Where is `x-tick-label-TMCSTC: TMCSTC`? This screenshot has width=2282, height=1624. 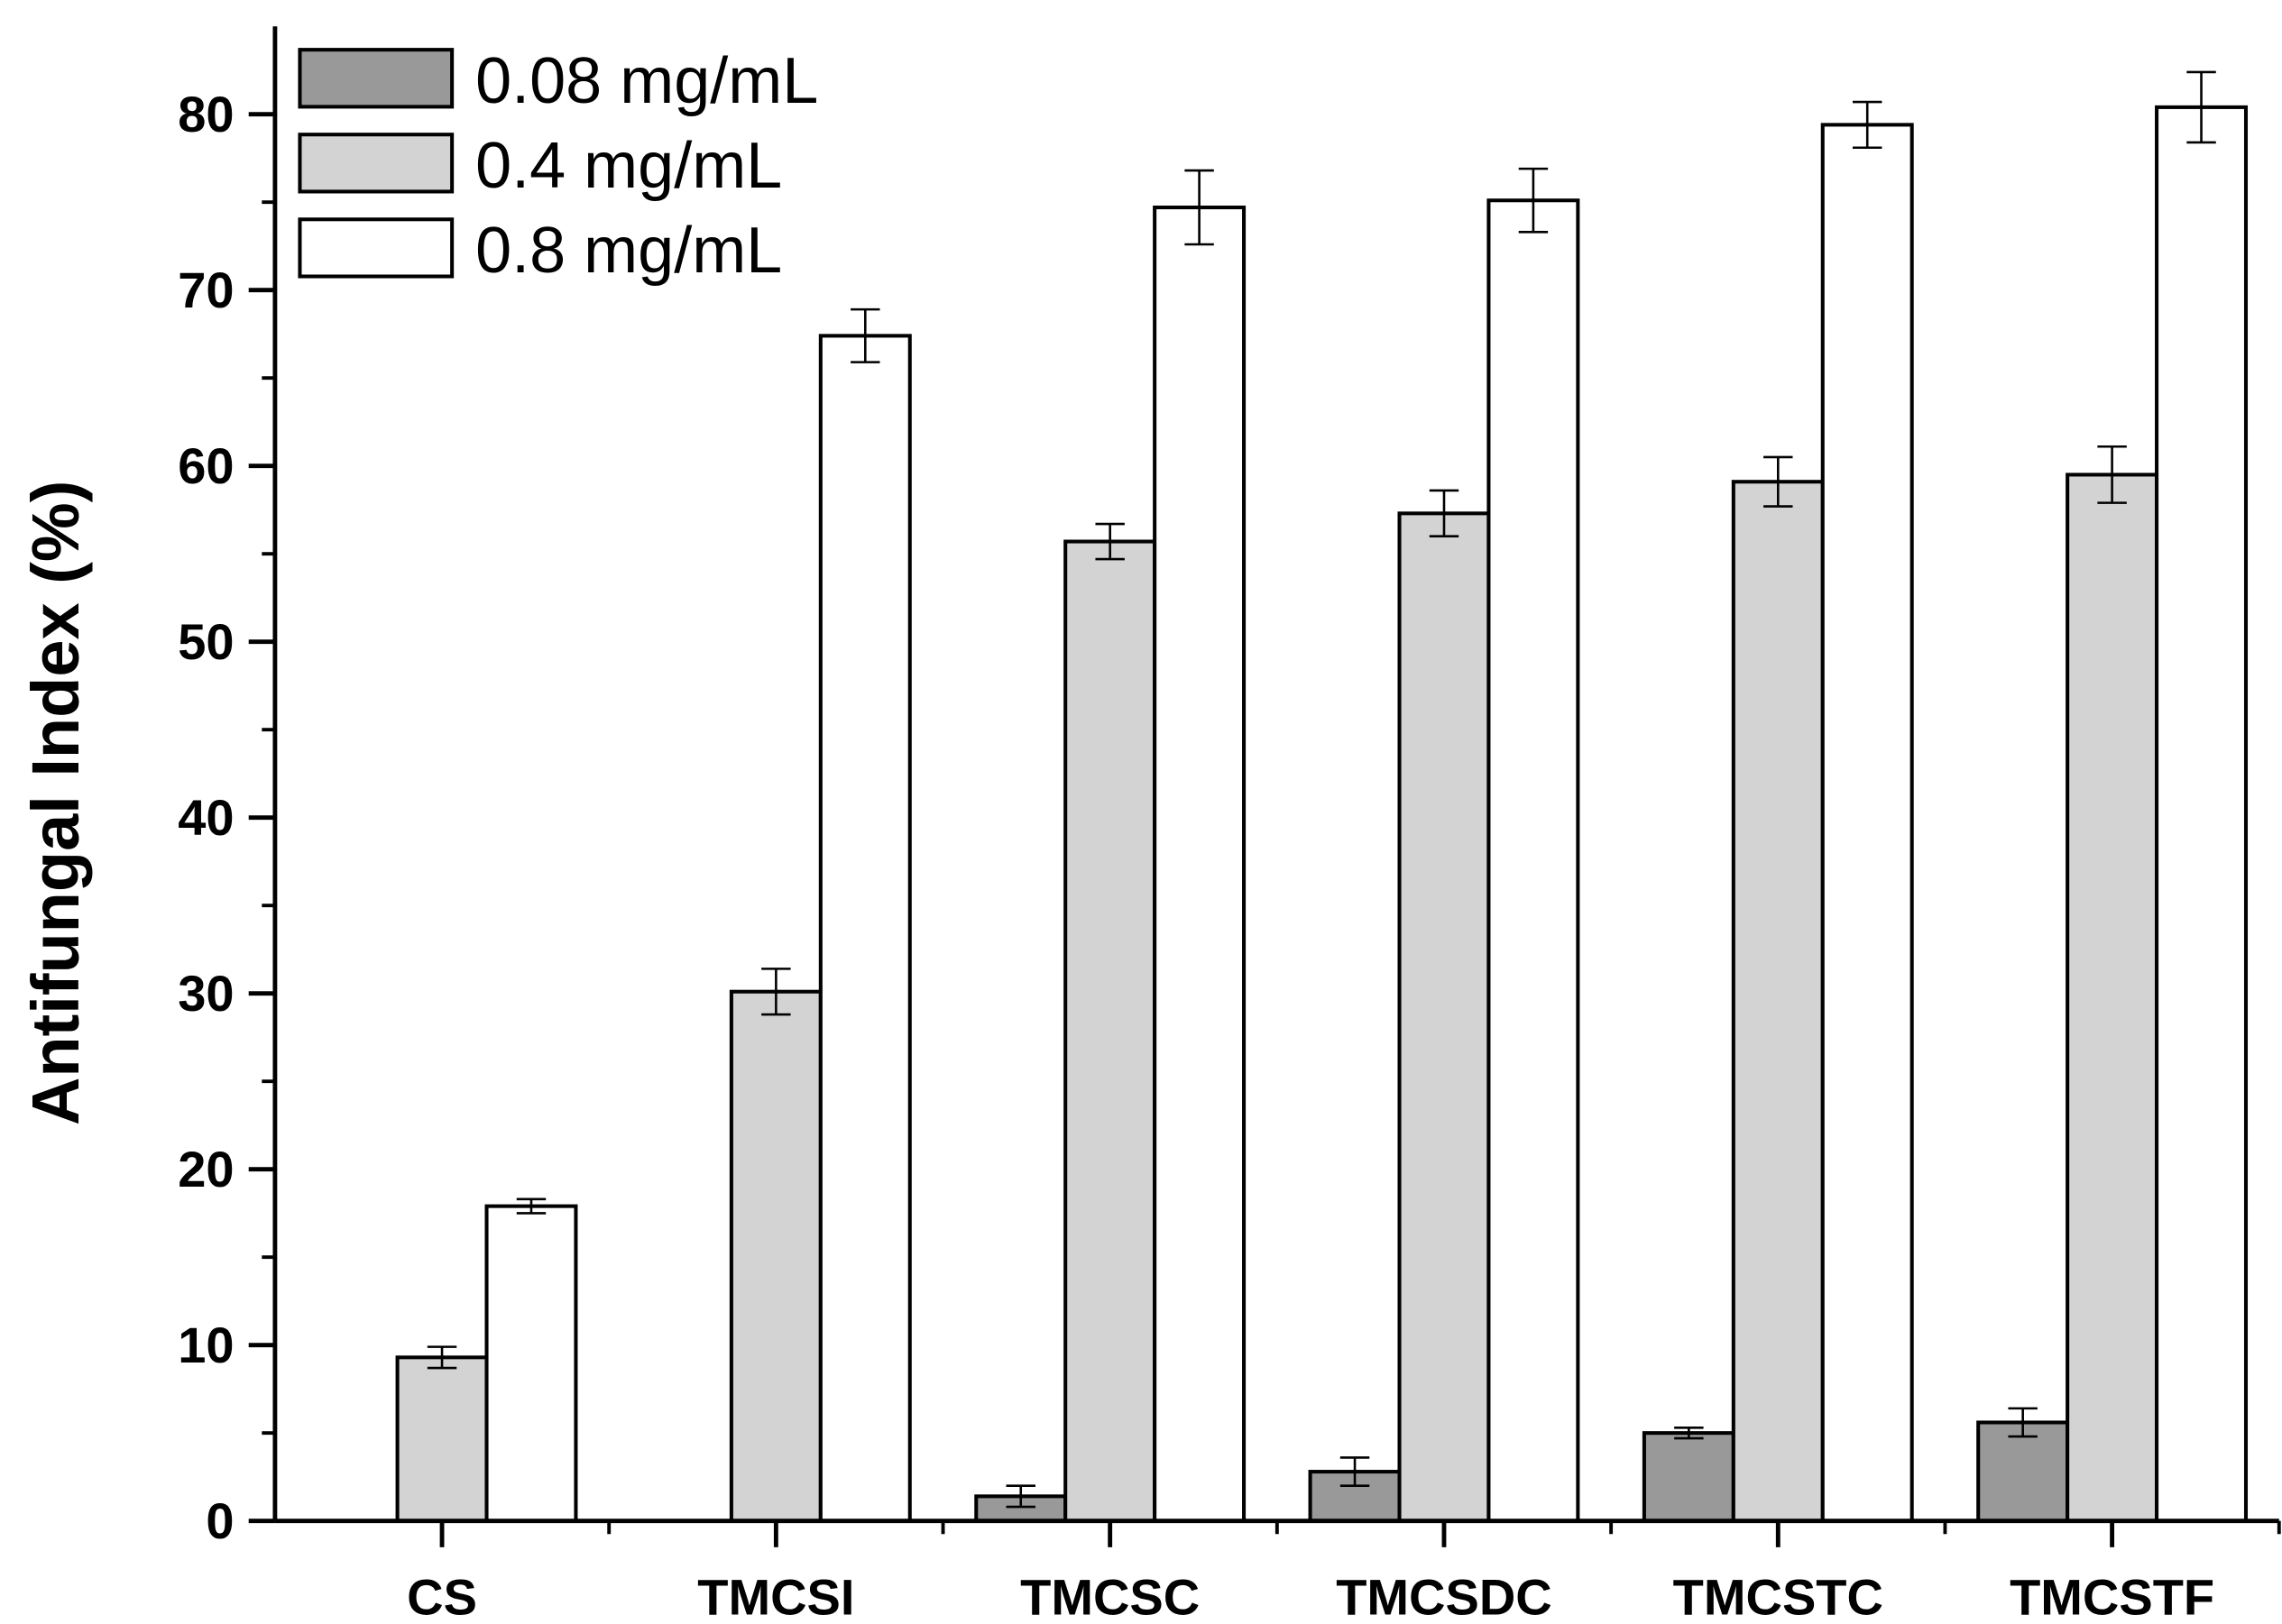 x-tick-label-TMCSTC: TMCSTC is located at coordinates (1778, 1597).